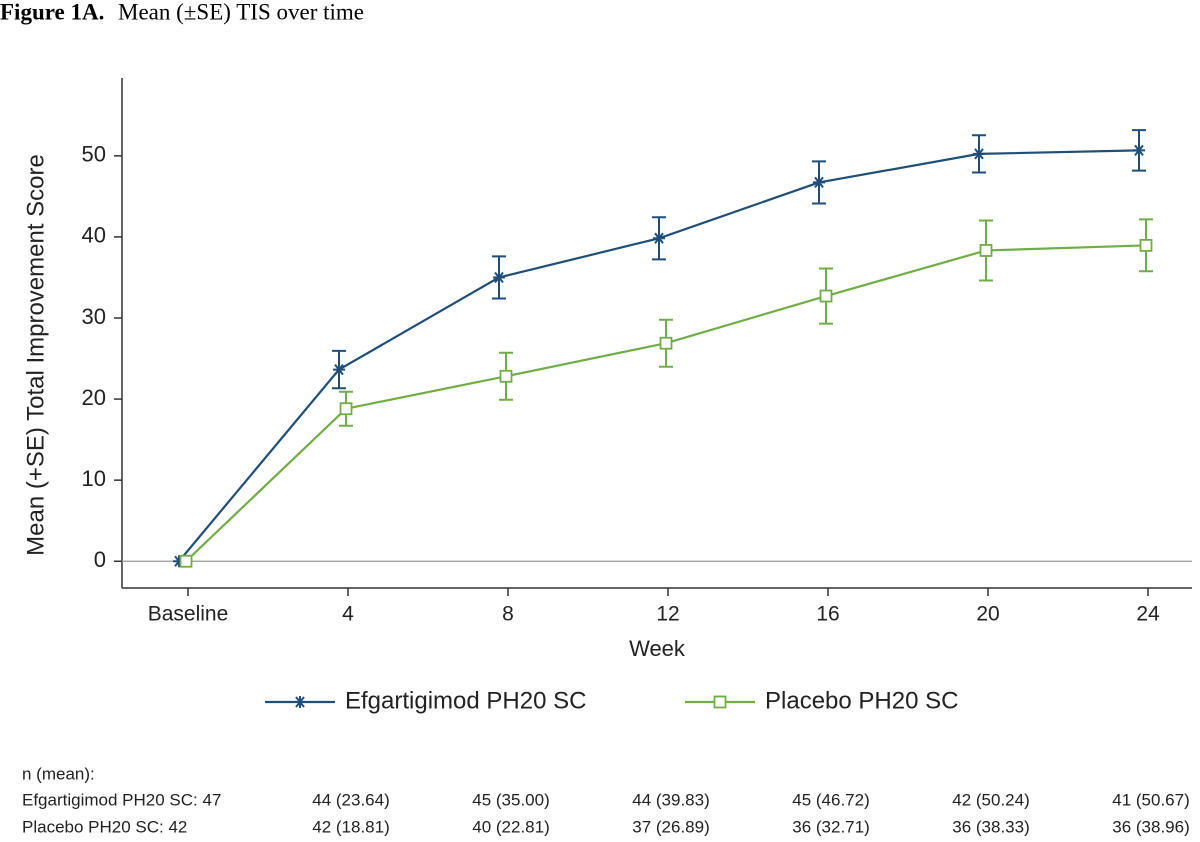 Image resolution: width=1200 pixels, height=842 pixels. I want to click on table-row-label: Efgartigimod PH20 SC: 47, so click(121, 799).